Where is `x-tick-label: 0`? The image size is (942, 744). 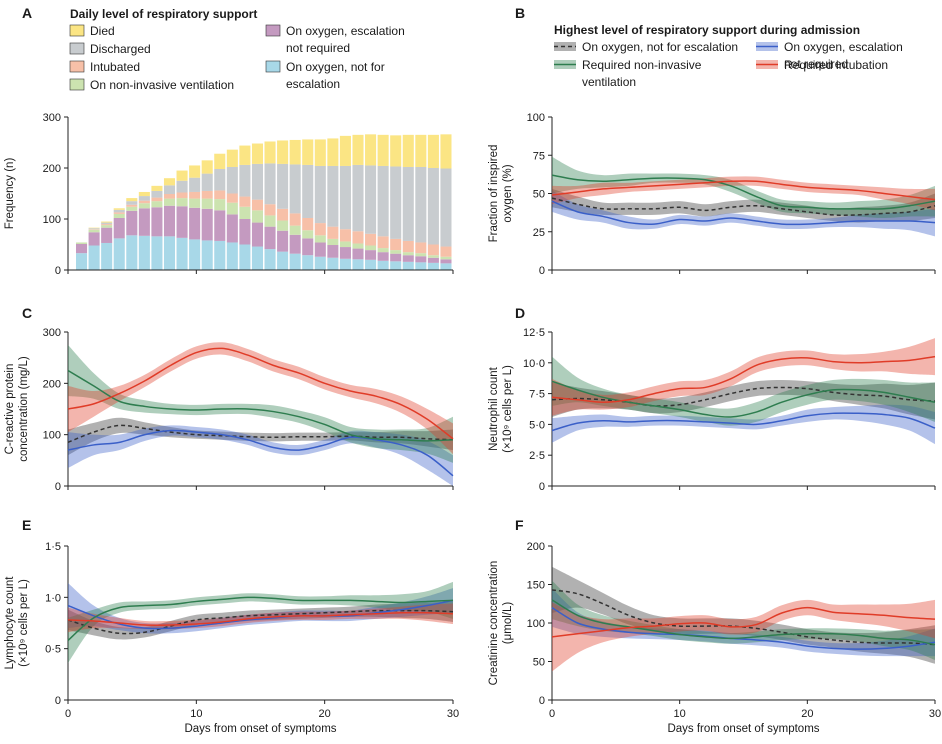 x-tick-label: 0 is located at coordinates (68, 714).